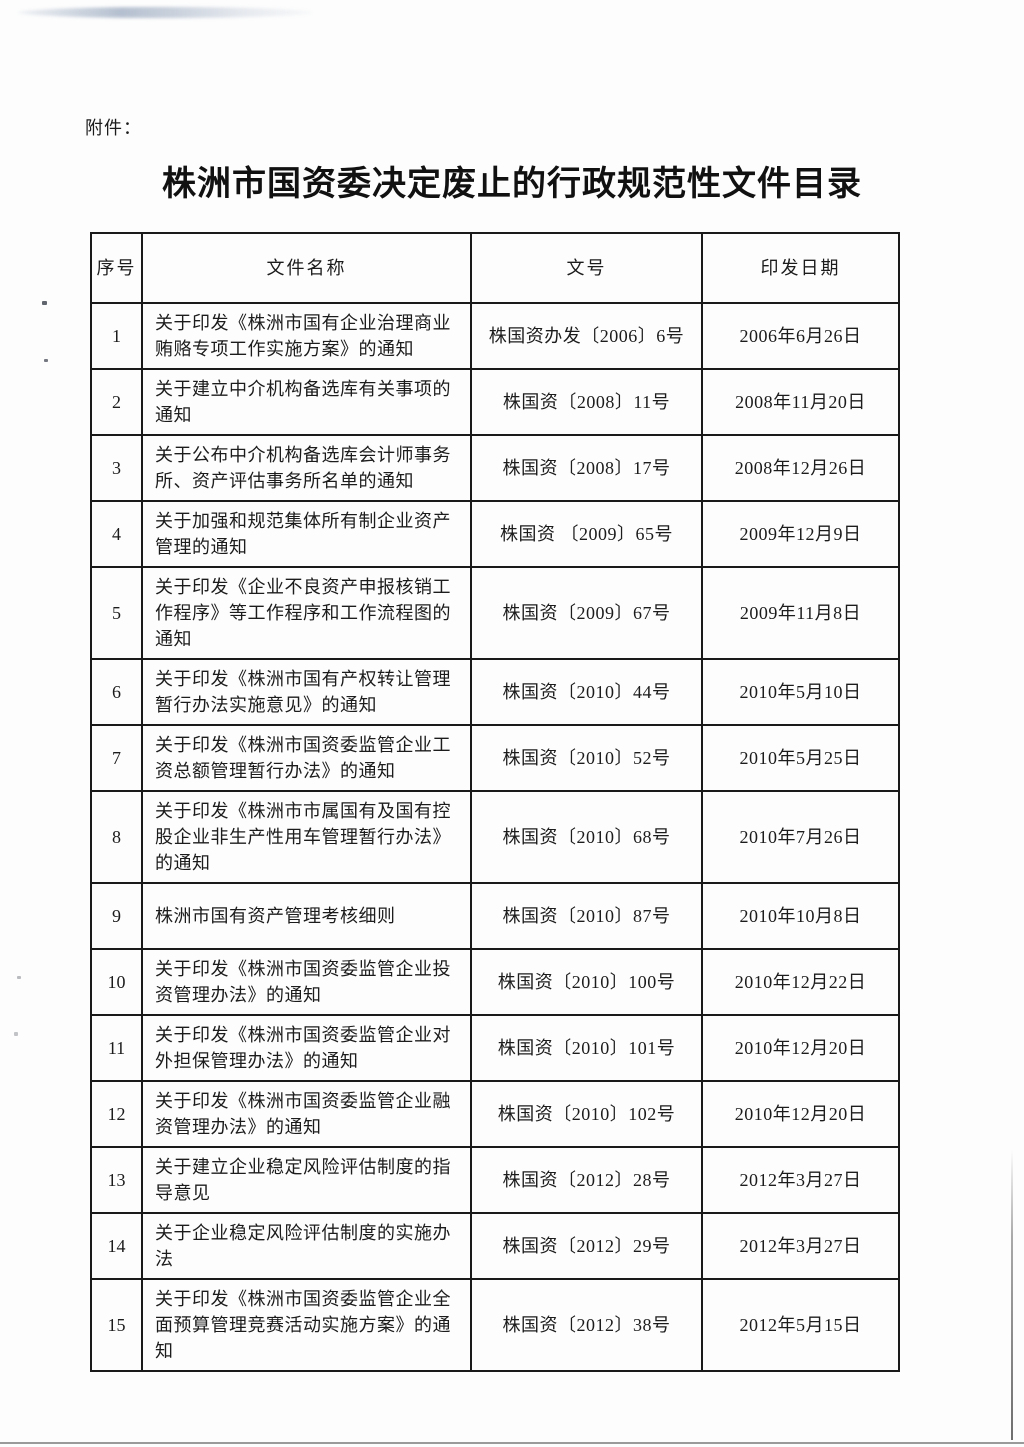 This screenshot has height=1447, width=1024. Describe the element at coordinates (306, 916) in the screenshot. I see `document-name-cell: 株洲市国有资产管理考核细则` at that location.